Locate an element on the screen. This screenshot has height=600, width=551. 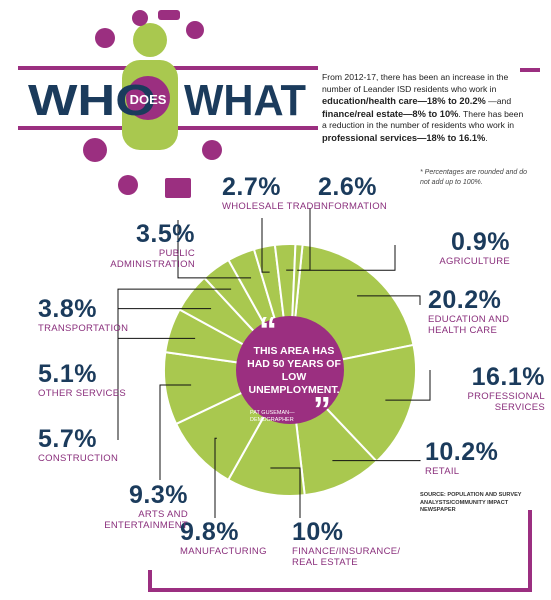
segment-label: 9.8% MANUFACTURING is located at coordinates (223, 539).